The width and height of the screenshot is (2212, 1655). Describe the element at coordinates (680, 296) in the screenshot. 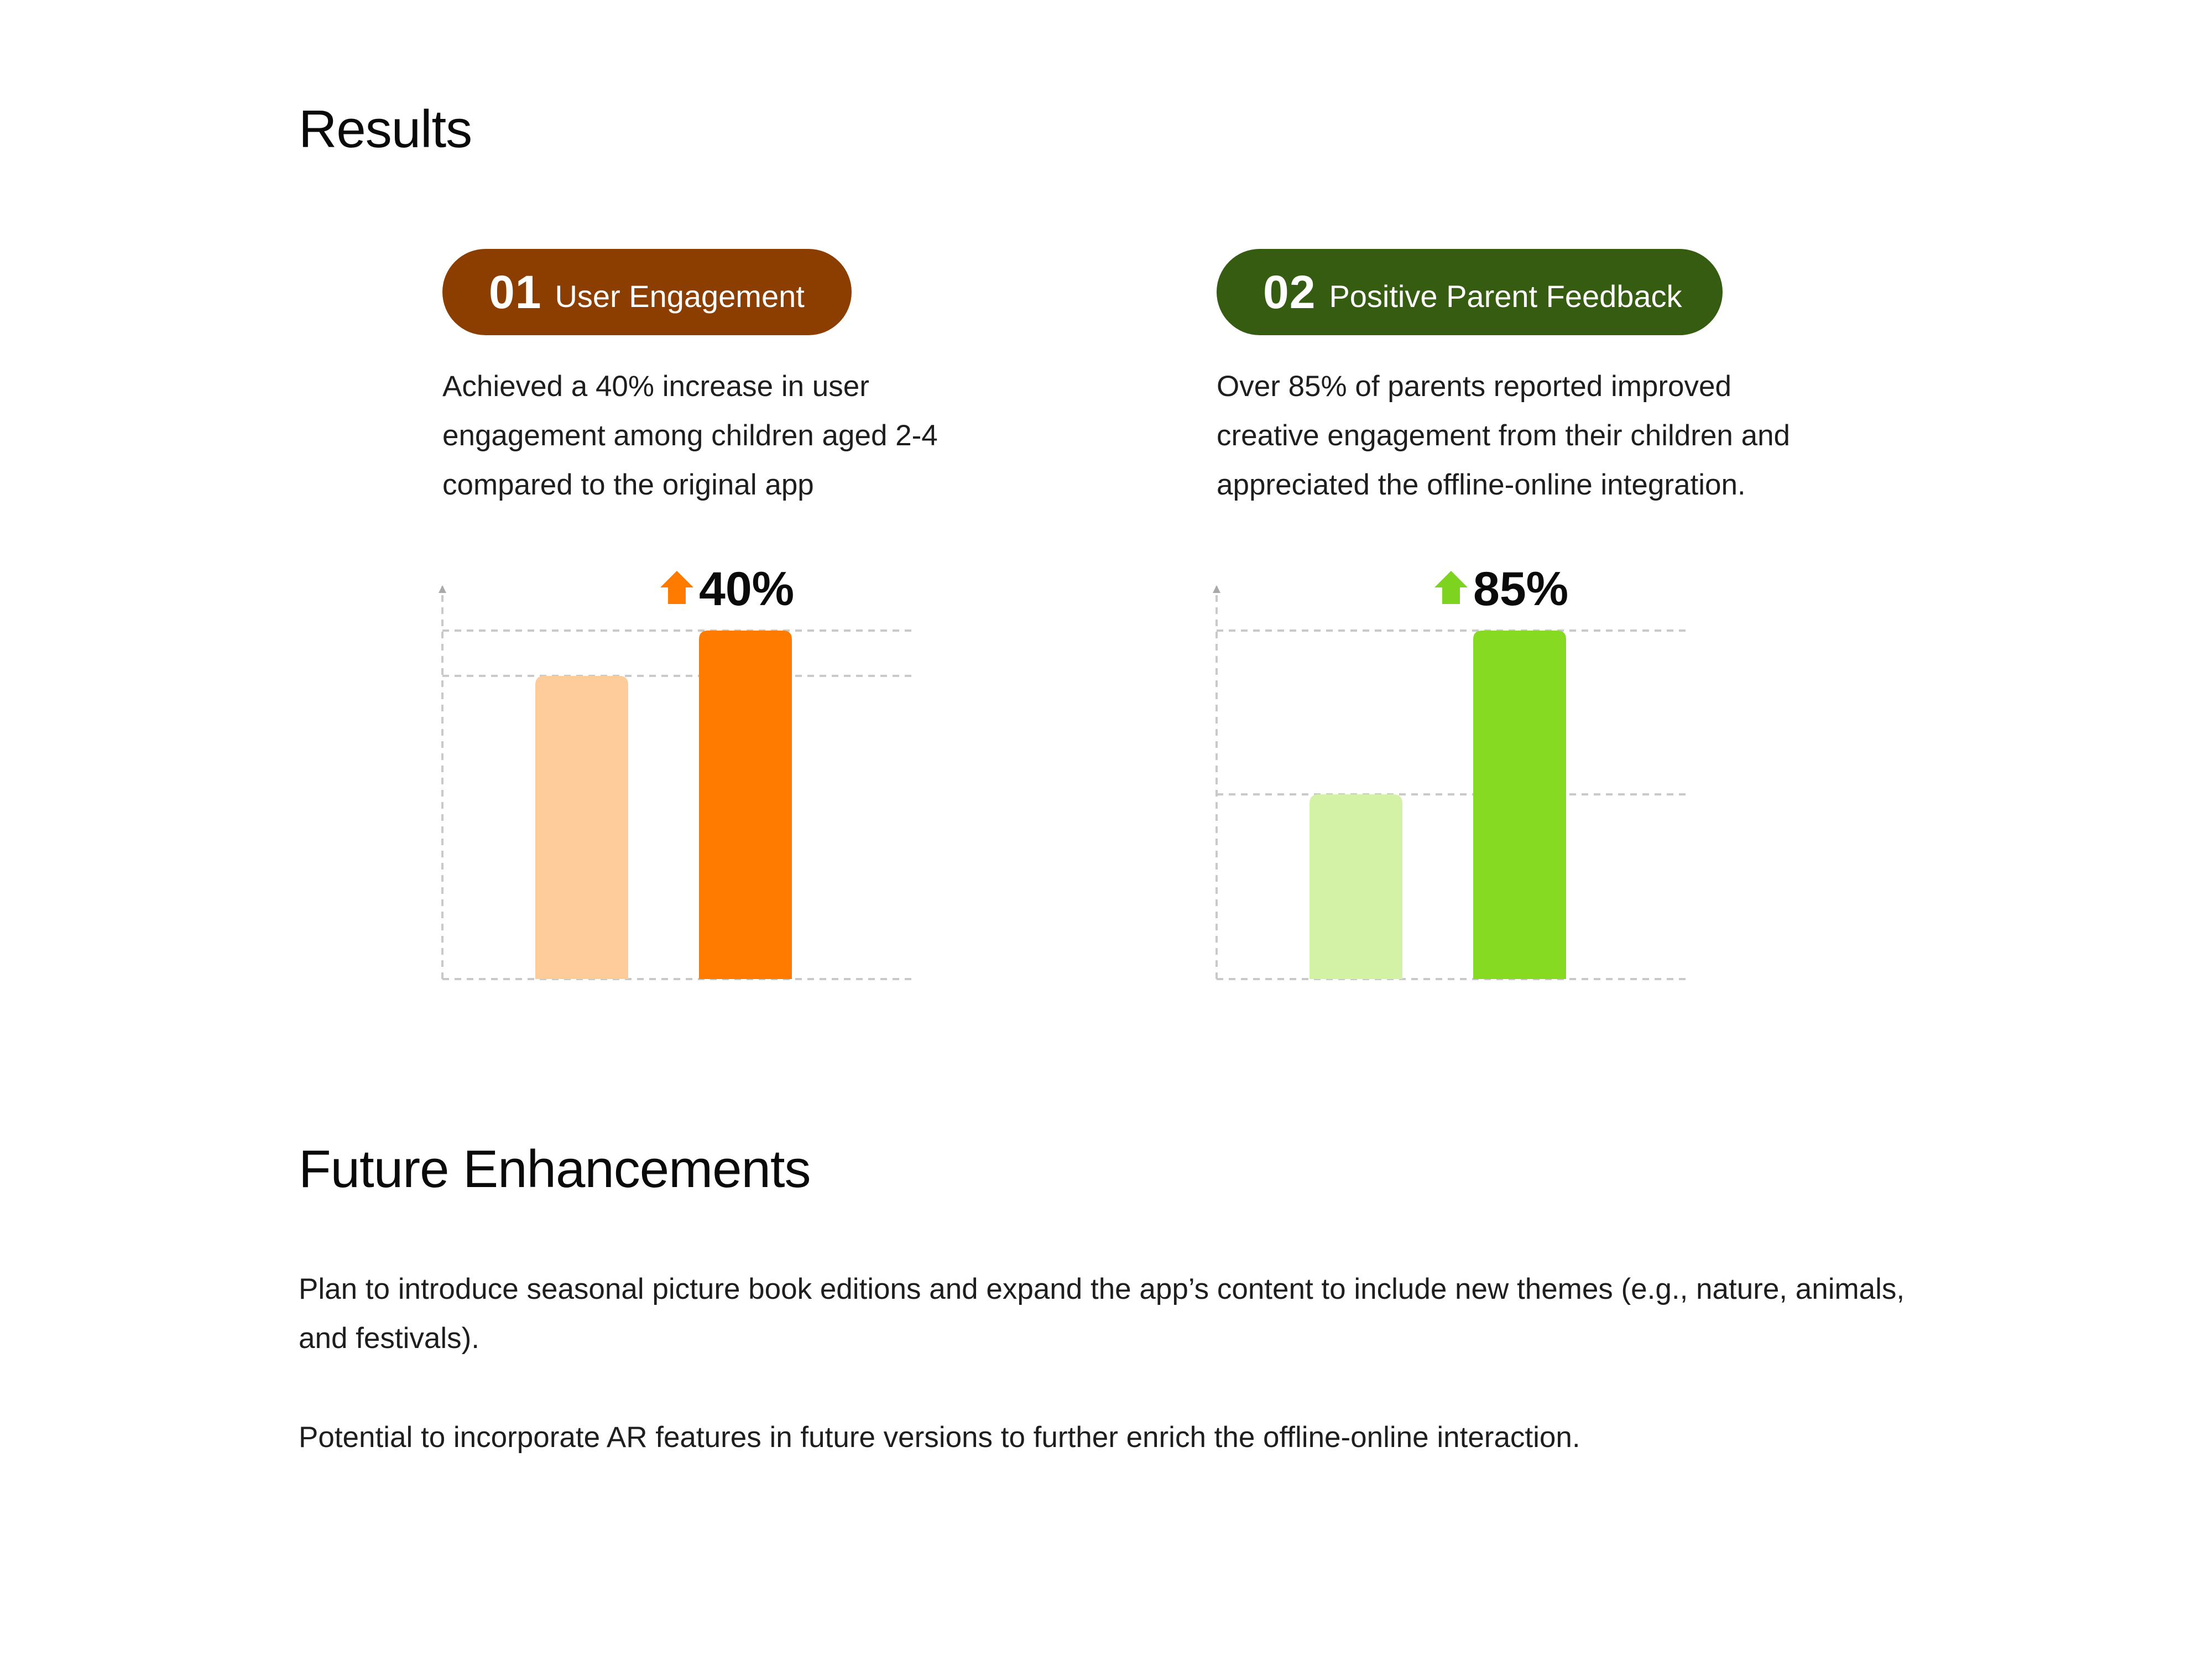

I see `card-1-label: User Engagement` at that location.